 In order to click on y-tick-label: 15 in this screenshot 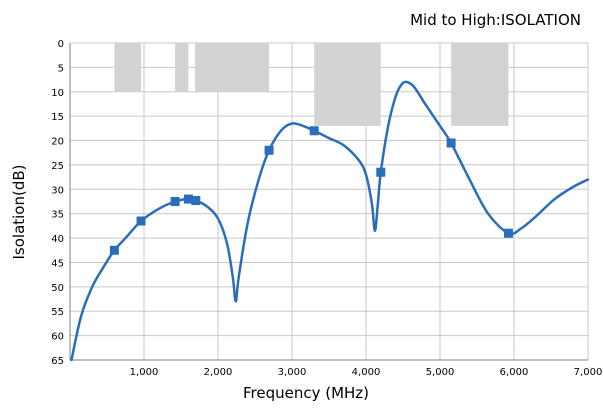, I will do `click(57, 117)`.